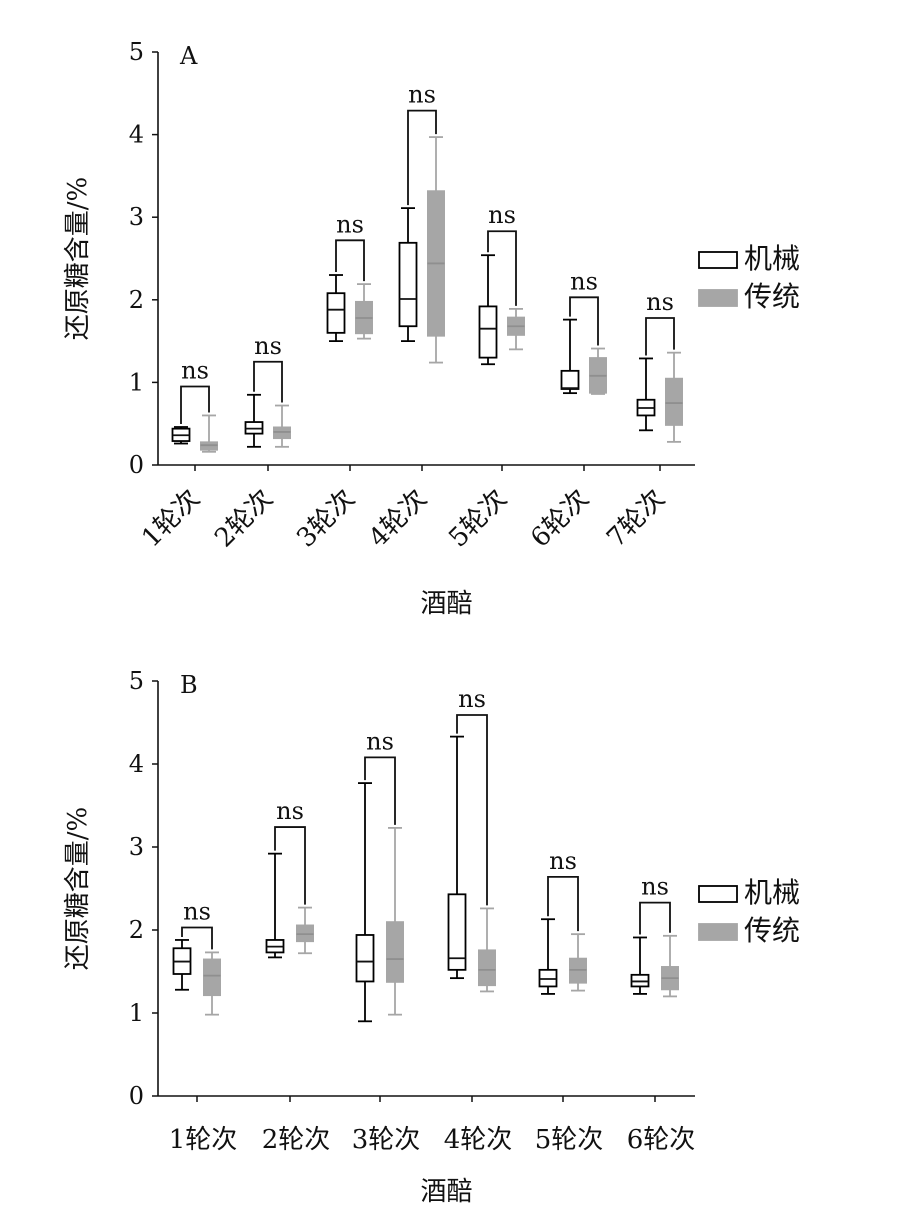  Describe the element at coordinates (78, 258) in the screenshot. I see `y-axis-label: 还原糖含量/%` at that location.